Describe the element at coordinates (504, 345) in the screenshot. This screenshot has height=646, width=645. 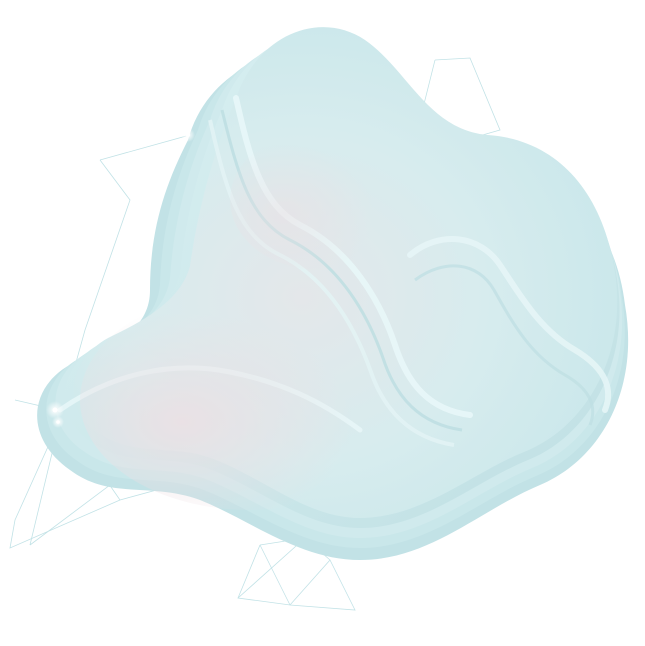
I see `fold-ridge-right-inner` at that location.